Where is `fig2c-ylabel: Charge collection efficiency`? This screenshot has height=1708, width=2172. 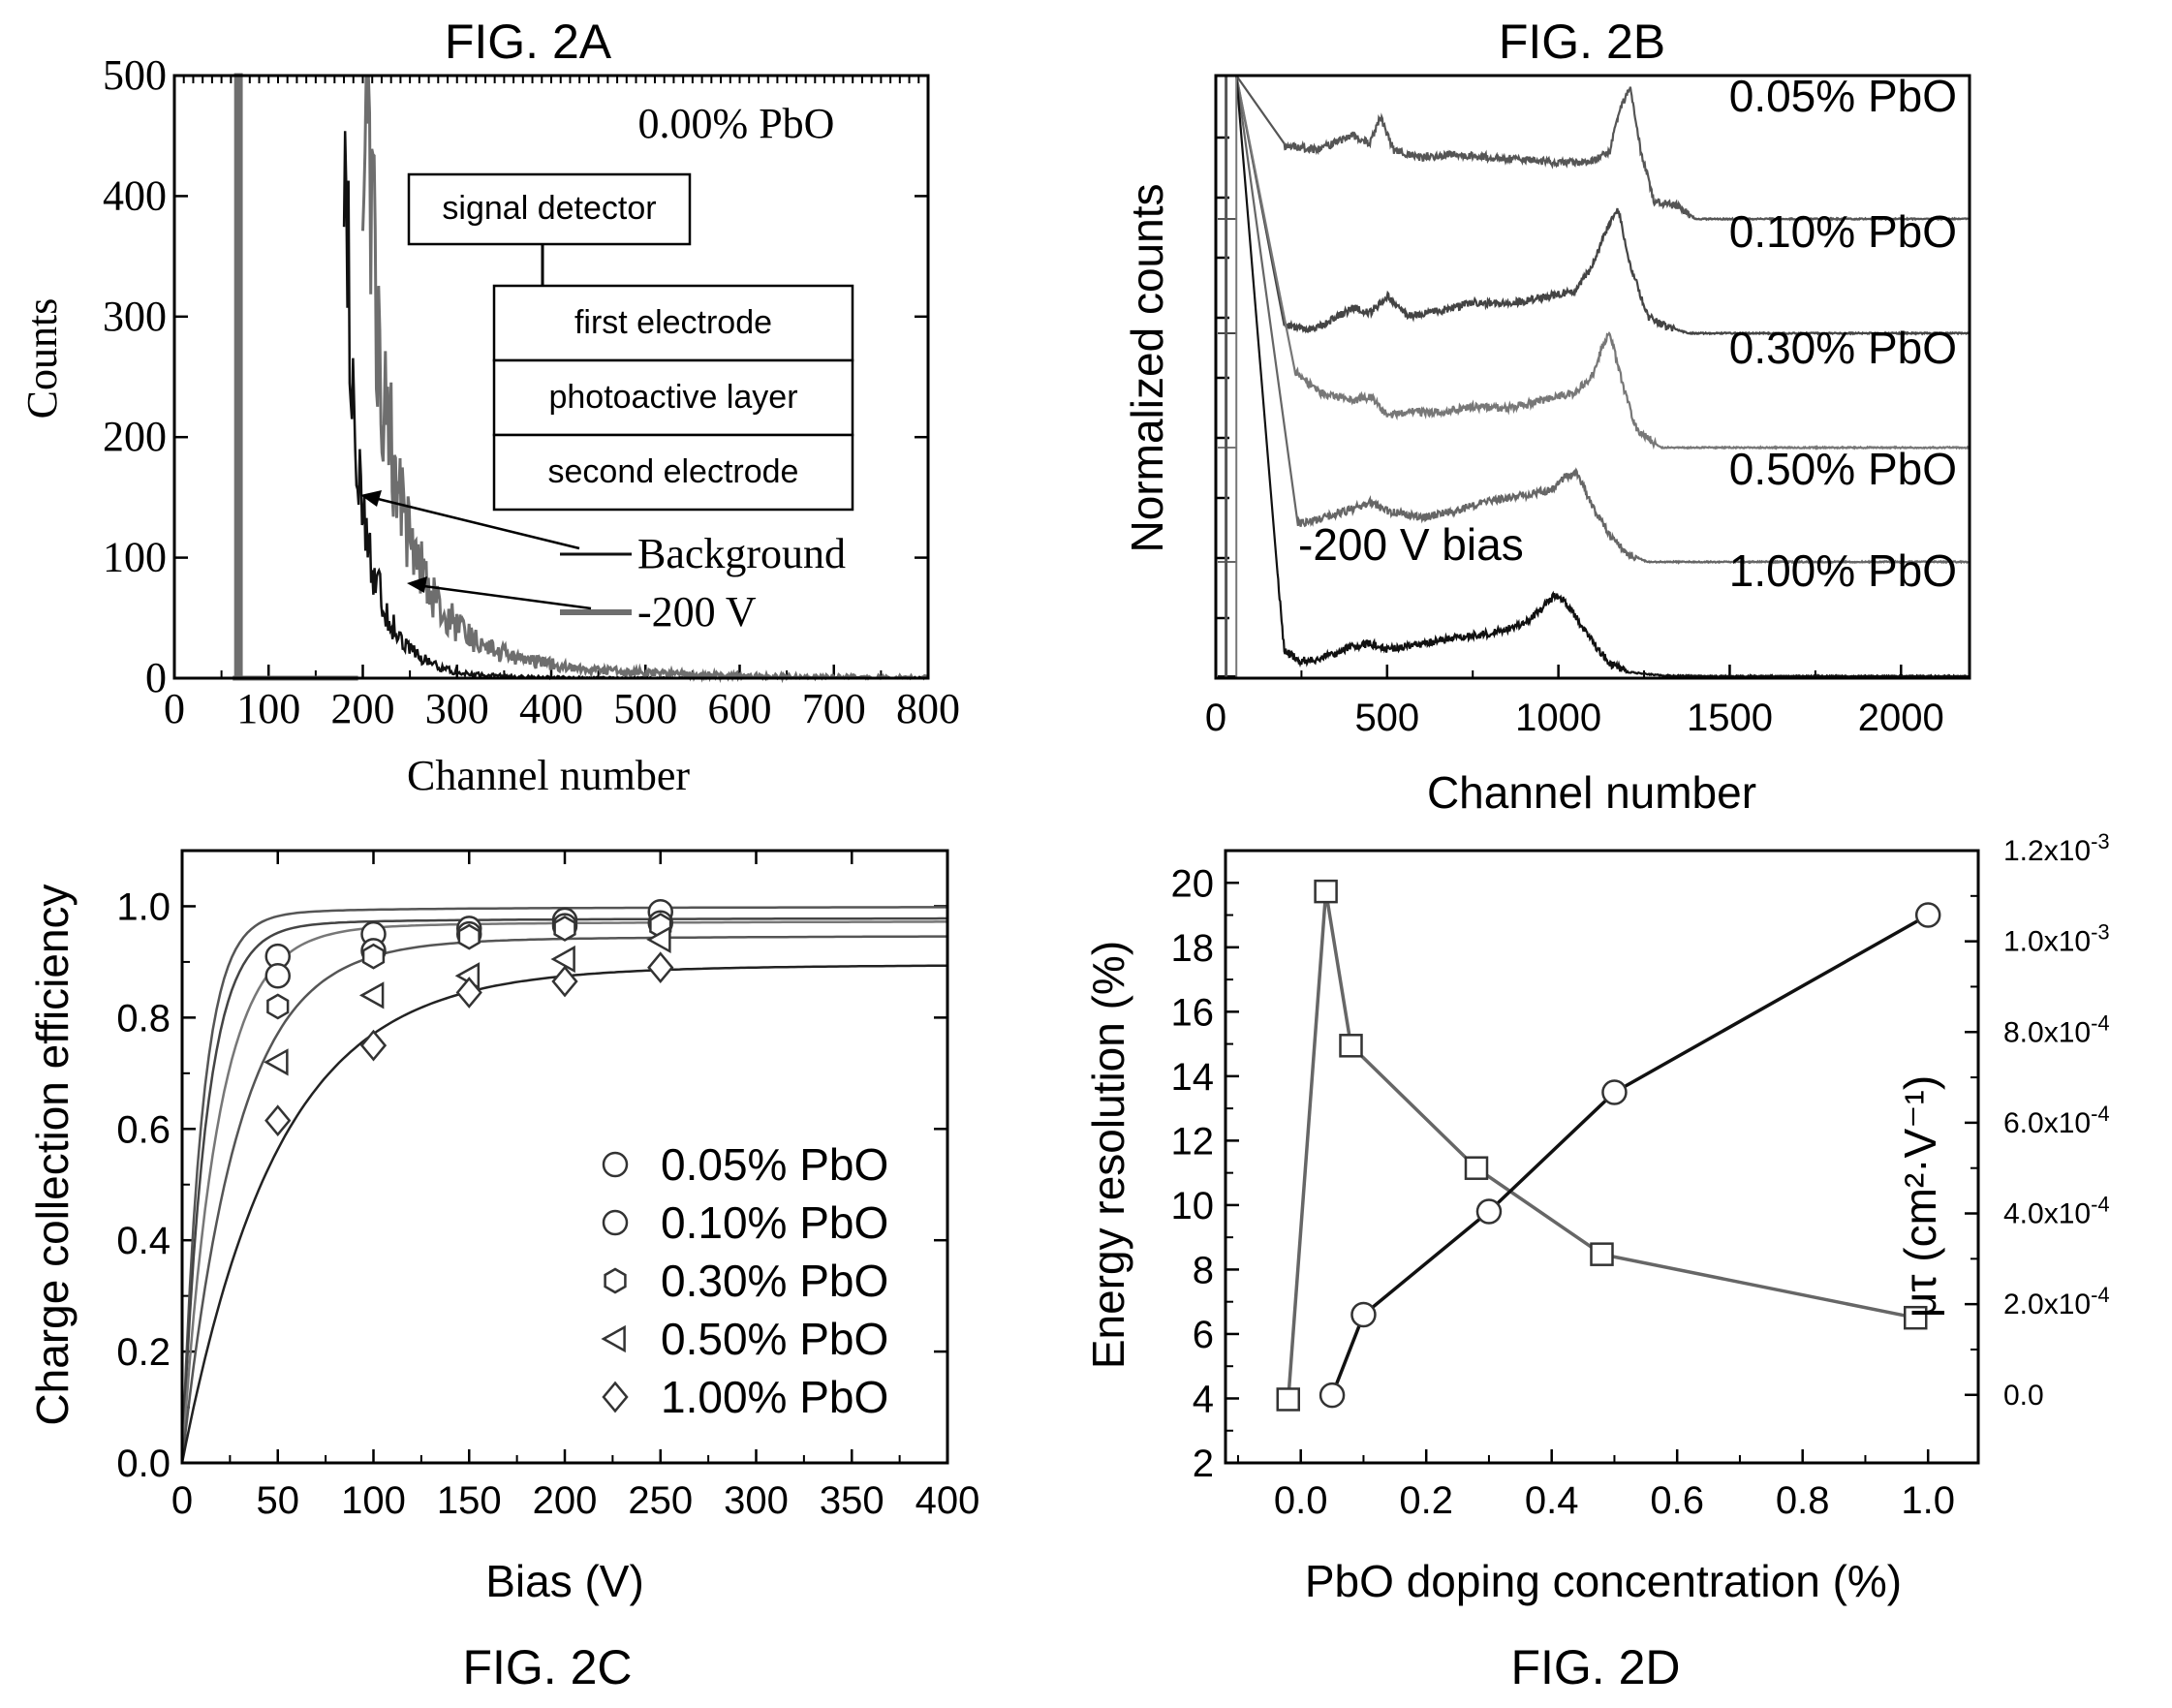
fig2c-ylabel: Charge collection efficiency is located at coordinates (52, 1154).